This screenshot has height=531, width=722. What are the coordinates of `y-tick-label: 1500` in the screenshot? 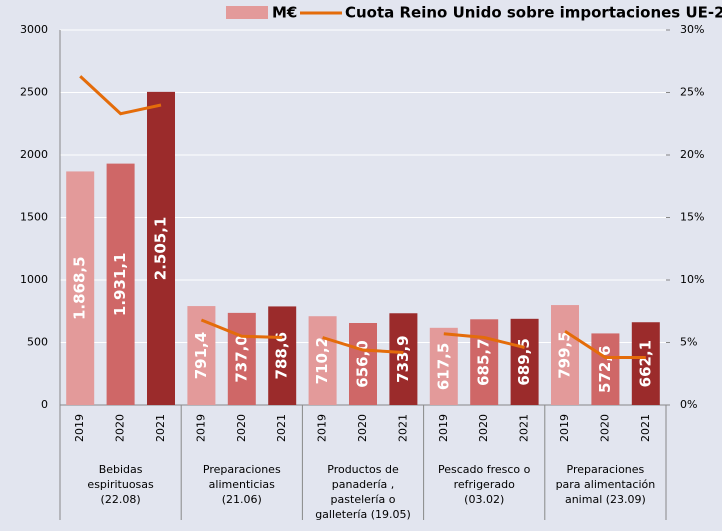 It's located at (34, 217).